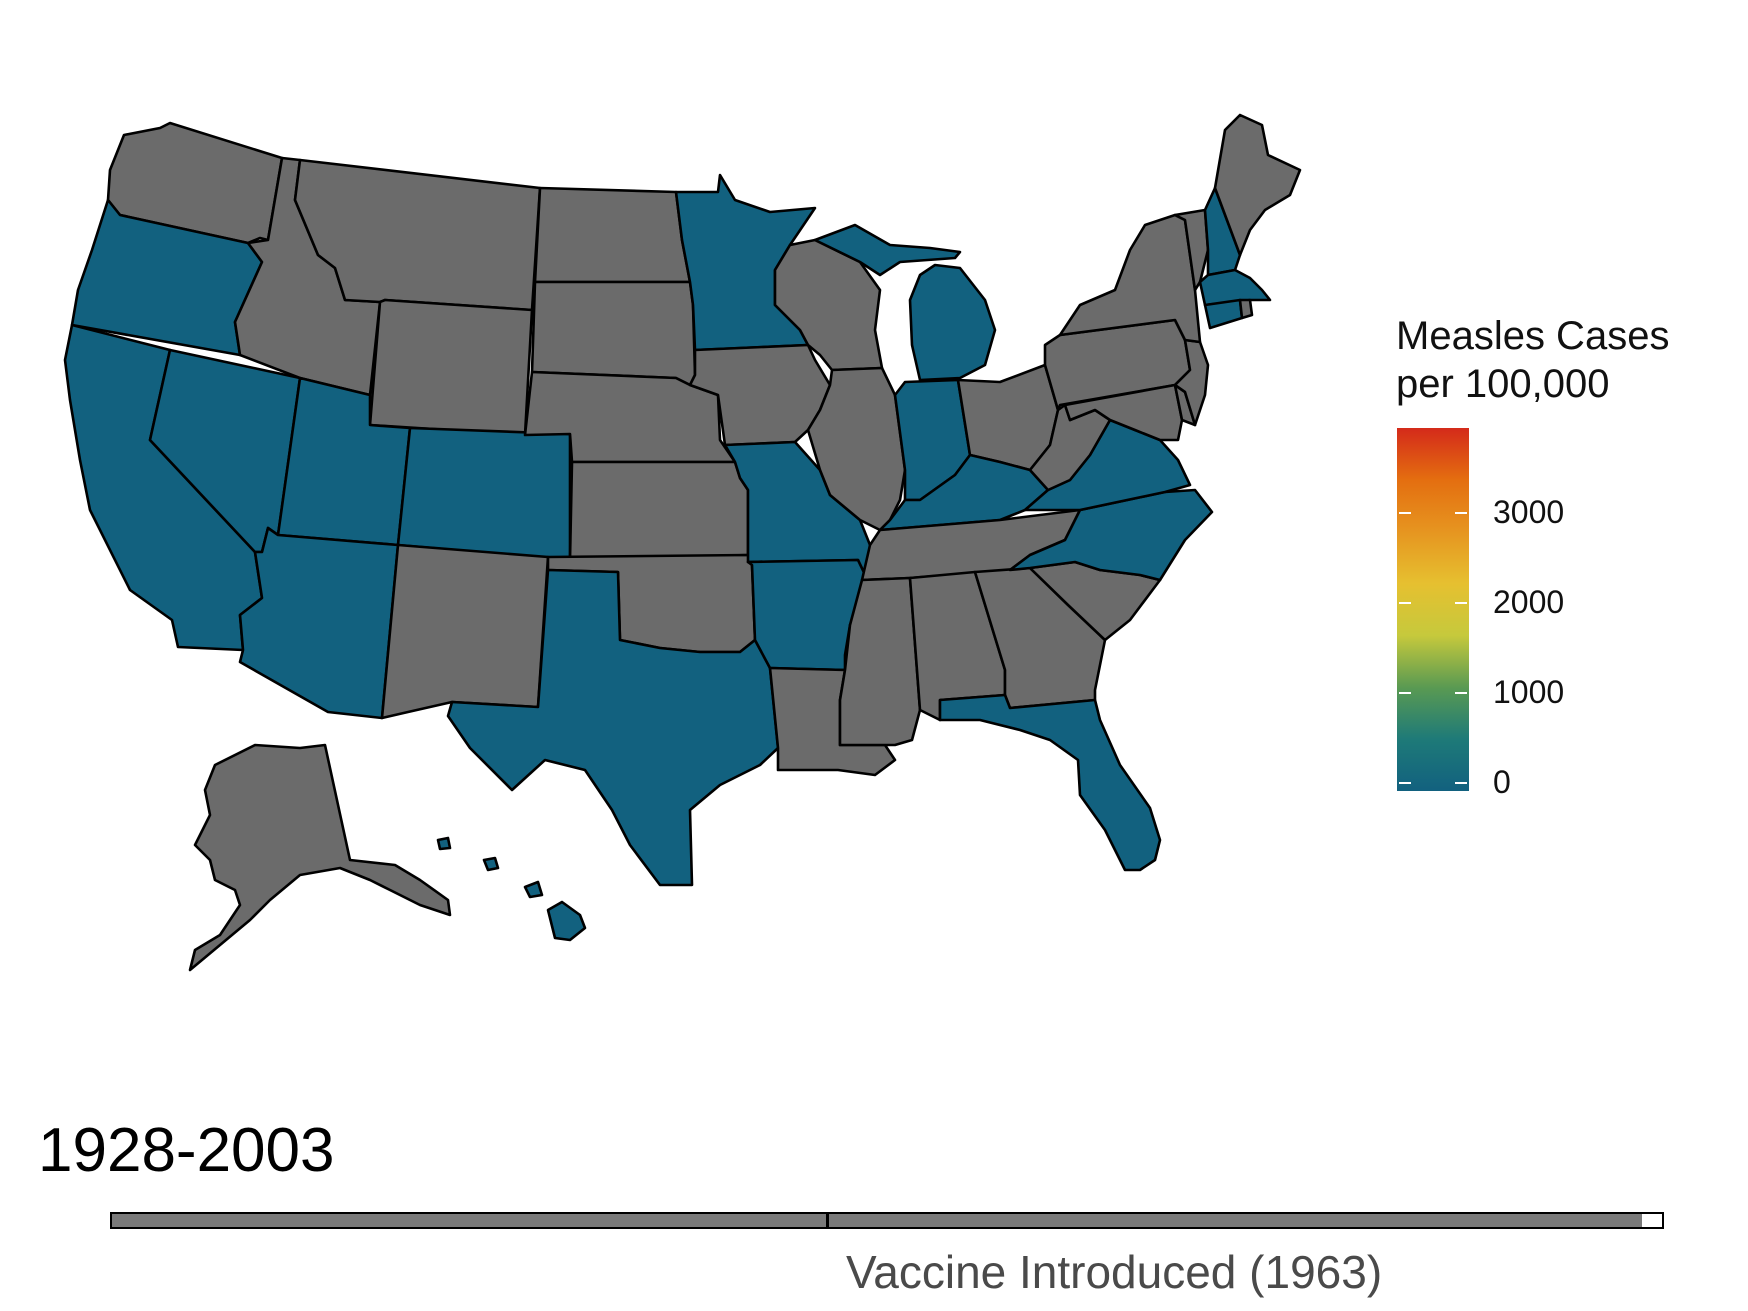 This screenshot has height=1311, width=1748. Describe the element at coordinates (1502, 782) in the screenshot. I see `legend-tick-label: 0` at that location.